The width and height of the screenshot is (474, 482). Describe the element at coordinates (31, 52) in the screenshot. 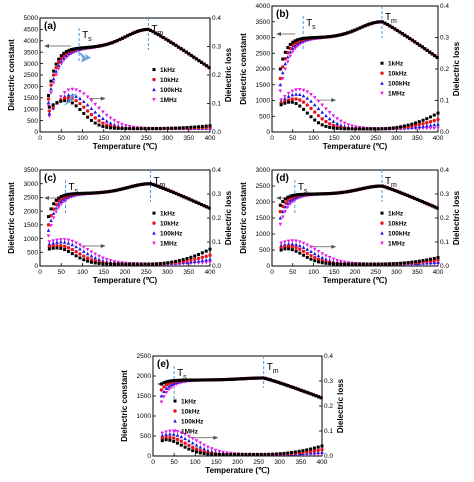

I see `y-tick-label: 3500` at that location.